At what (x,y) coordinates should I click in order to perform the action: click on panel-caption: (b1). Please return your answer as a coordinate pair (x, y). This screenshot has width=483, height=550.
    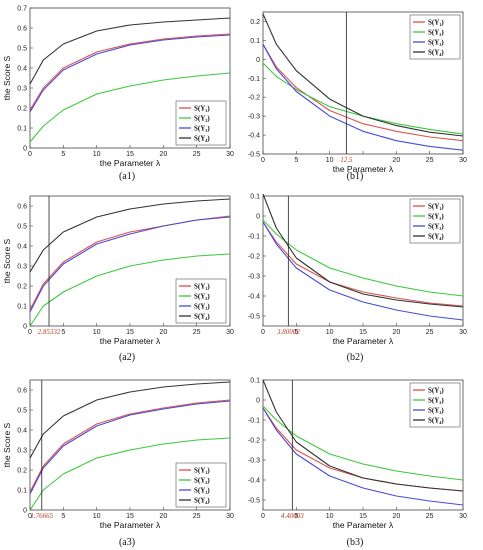
    Looking at the image, I should click on (355, 176).